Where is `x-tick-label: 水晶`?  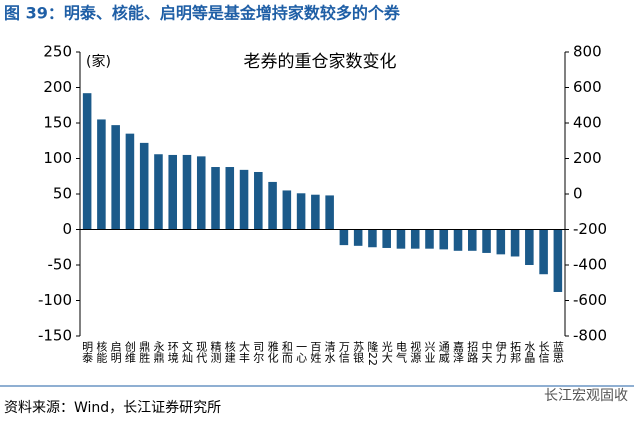
x-tick-label: 水晶 is located at coordinates (529, 352).